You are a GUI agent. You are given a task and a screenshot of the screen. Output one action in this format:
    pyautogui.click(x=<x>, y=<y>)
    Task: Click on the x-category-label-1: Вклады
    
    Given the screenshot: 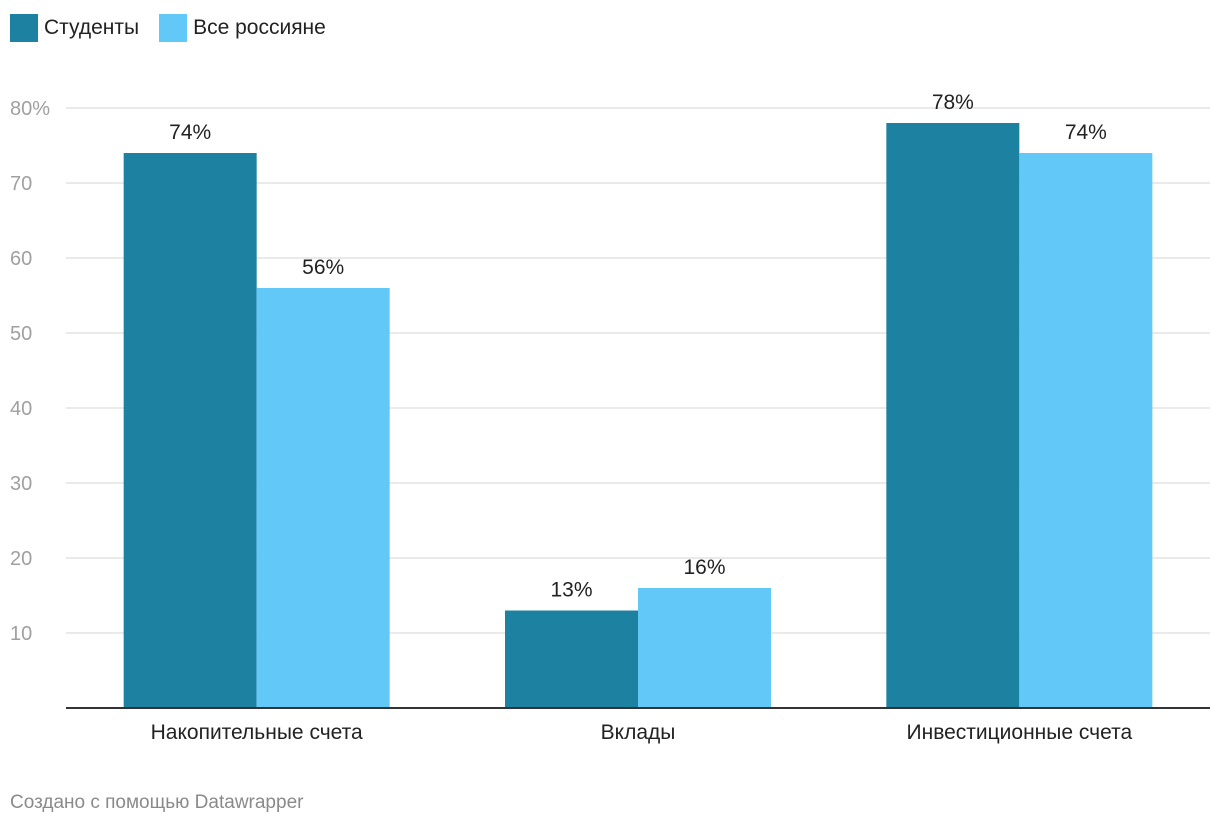 What is the action you would take?
    pyautogui.click(x=638, y=732)
    